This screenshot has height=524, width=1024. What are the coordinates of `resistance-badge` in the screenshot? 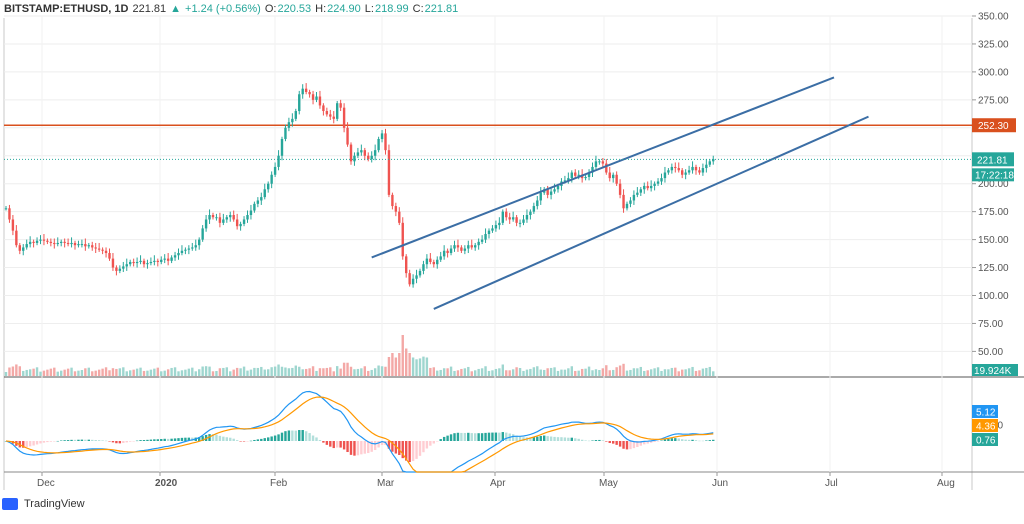 It's located at (994, 125).